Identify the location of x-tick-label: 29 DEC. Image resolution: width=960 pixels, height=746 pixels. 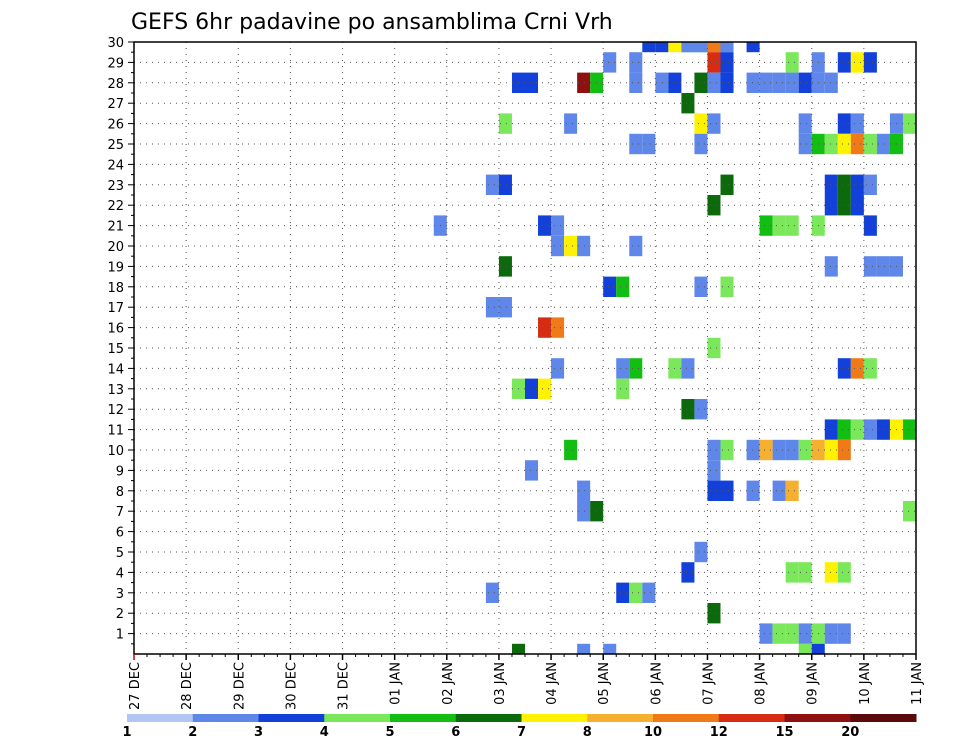
(239, 686).